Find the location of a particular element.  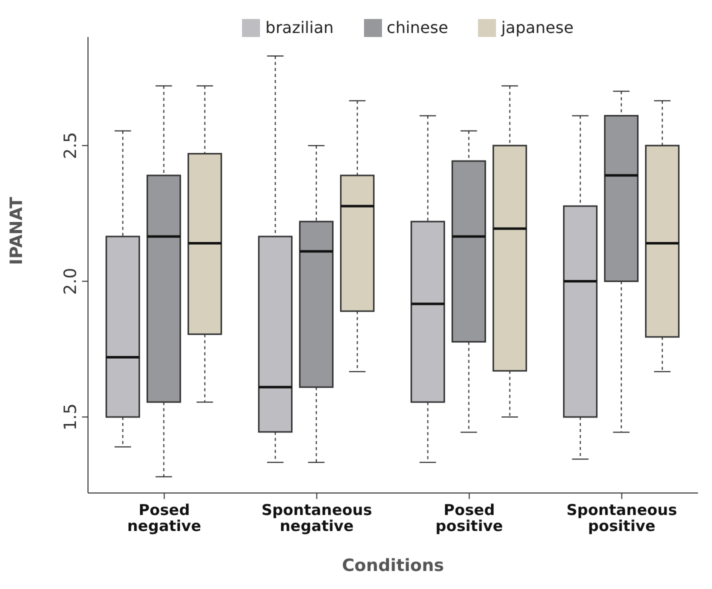

y-tick-label: 2.5 is located at coordinates (71, 146).